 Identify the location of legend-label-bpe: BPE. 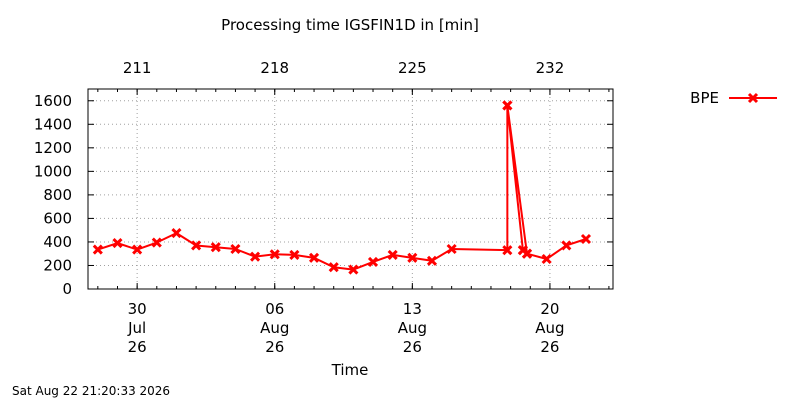
(704, 98).